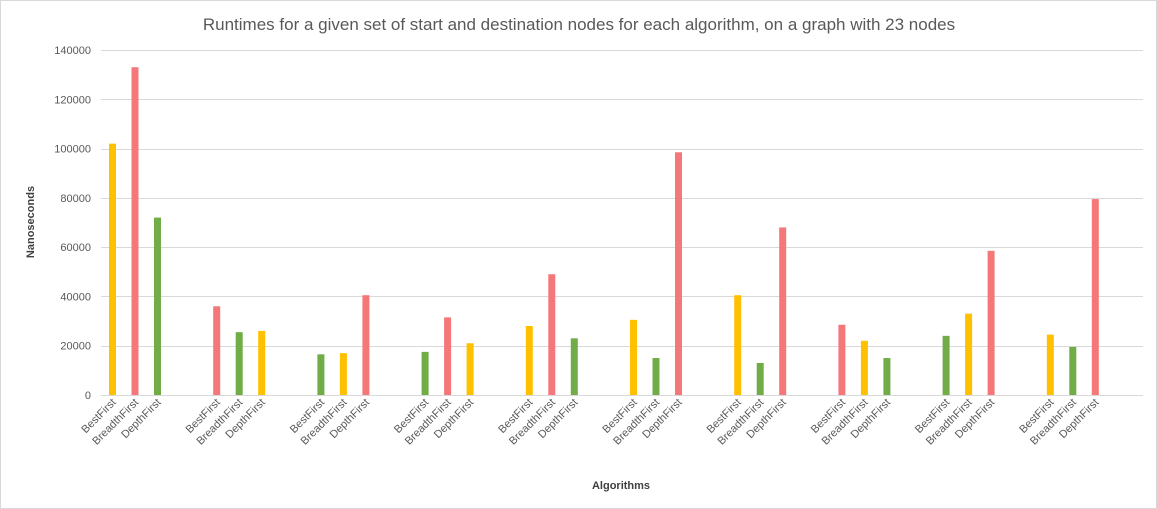  I want to click on x-axis-title: Algorithms, so click(621, 486).